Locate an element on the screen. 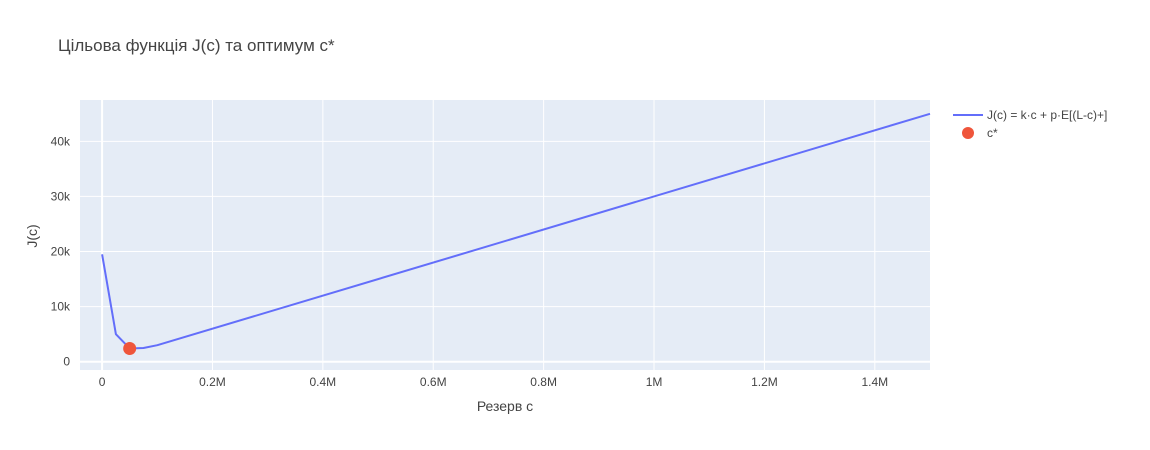 The width and height of the screenshot is (1150, 450). y-tick-label: 10k is located at coordinates (61, 307).